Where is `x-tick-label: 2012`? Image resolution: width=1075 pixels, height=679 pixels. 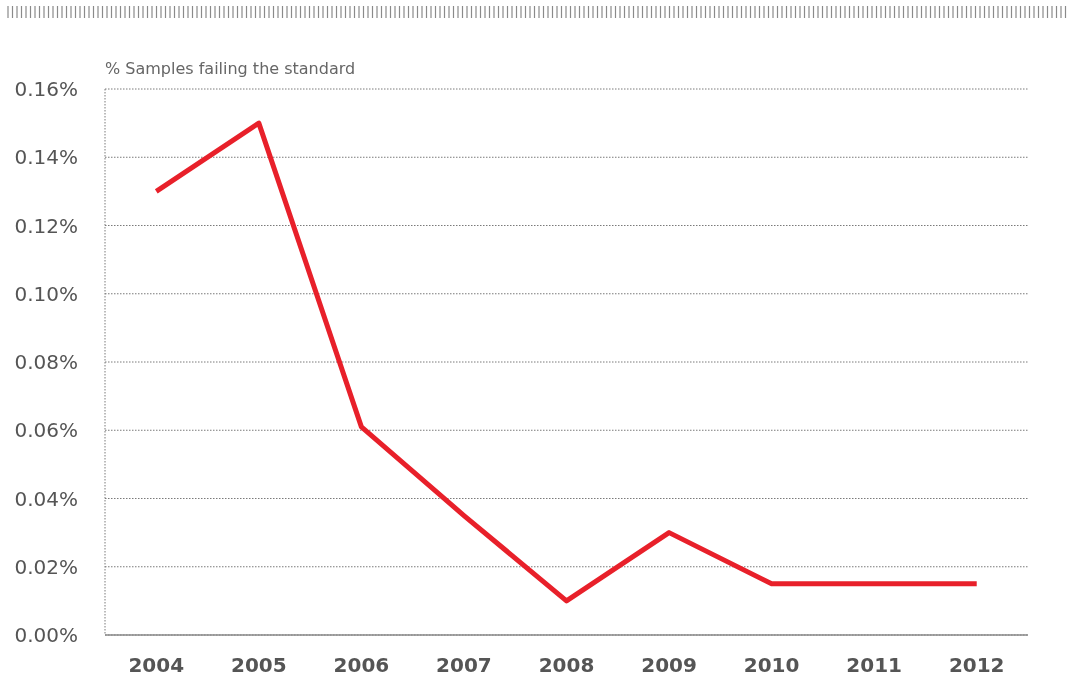 x-tick-label: 2012 is located at coordinates (976, 665).